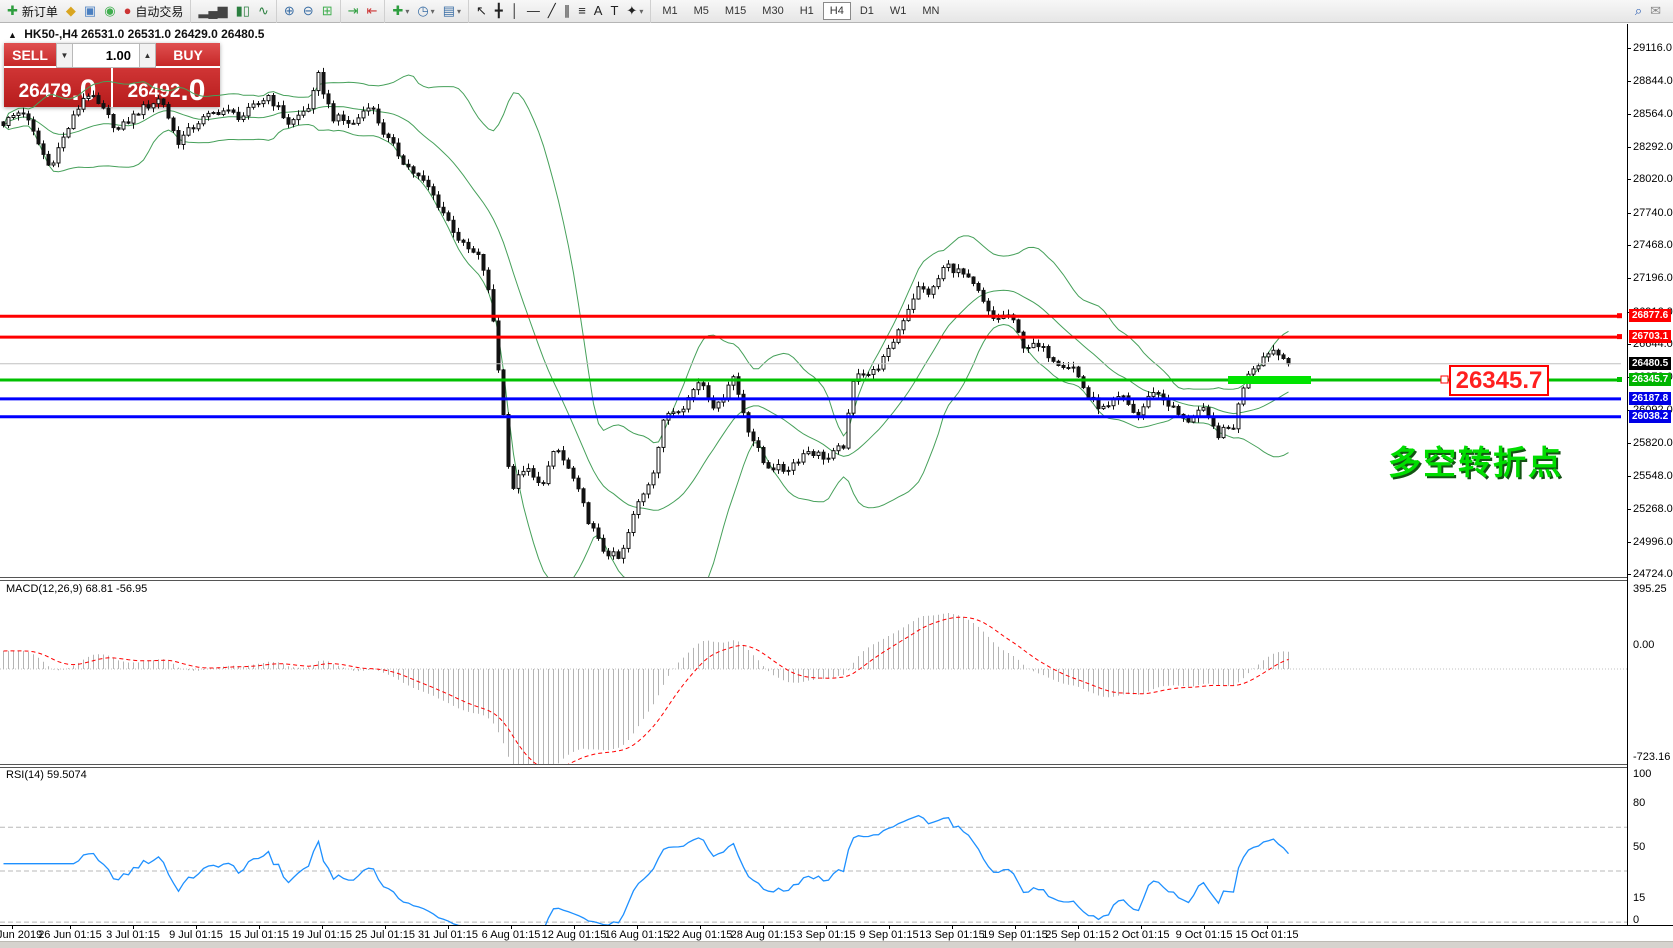  What do you see at coordinates (400, 11) in the screenshot?
I see `indicators-button: ✚ ▾` at bounding box center [400, 11].